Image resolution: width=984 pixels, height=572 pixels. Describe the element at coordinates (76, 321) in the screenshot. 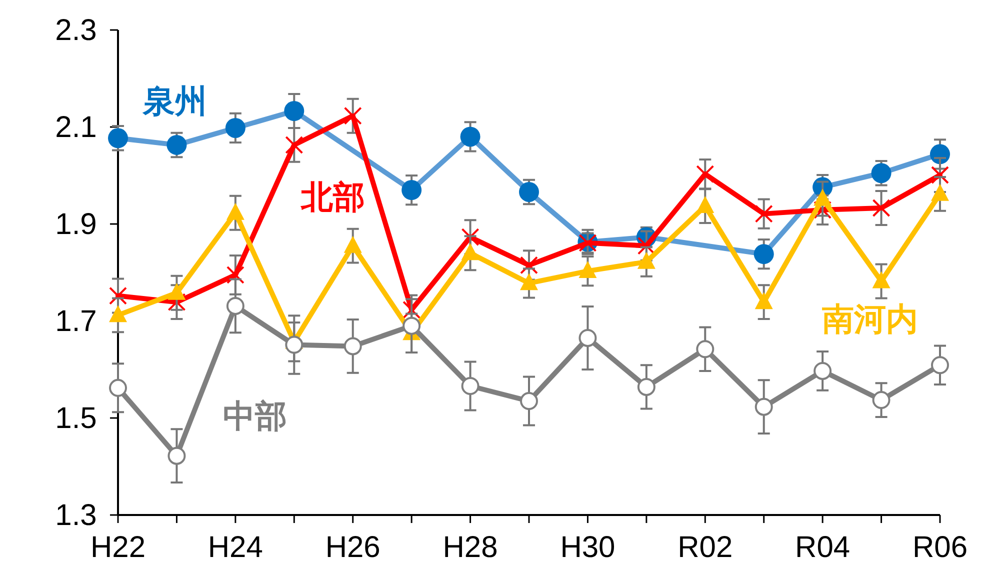

I see `y-tick-label: 1.7` at that location.